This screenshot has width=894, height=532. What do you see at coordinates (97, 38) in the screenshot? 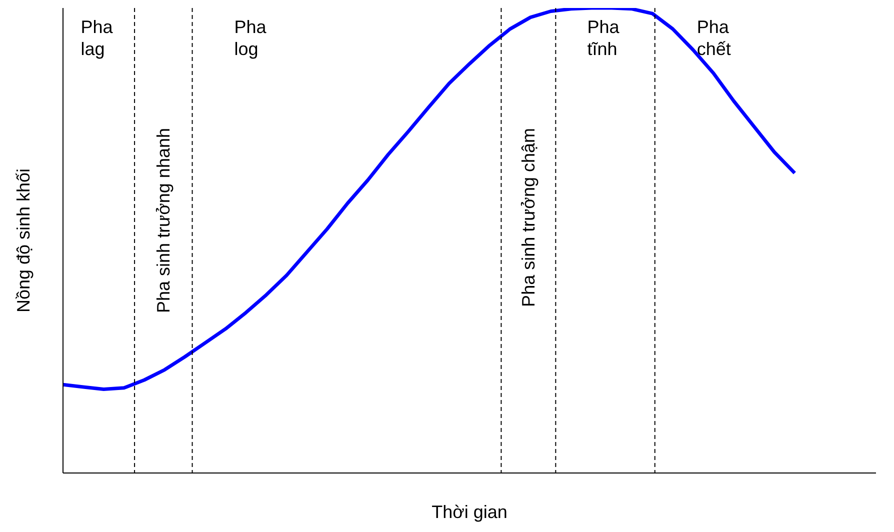
I see `annotation: Pha lag` at bounding box center [97, 38].